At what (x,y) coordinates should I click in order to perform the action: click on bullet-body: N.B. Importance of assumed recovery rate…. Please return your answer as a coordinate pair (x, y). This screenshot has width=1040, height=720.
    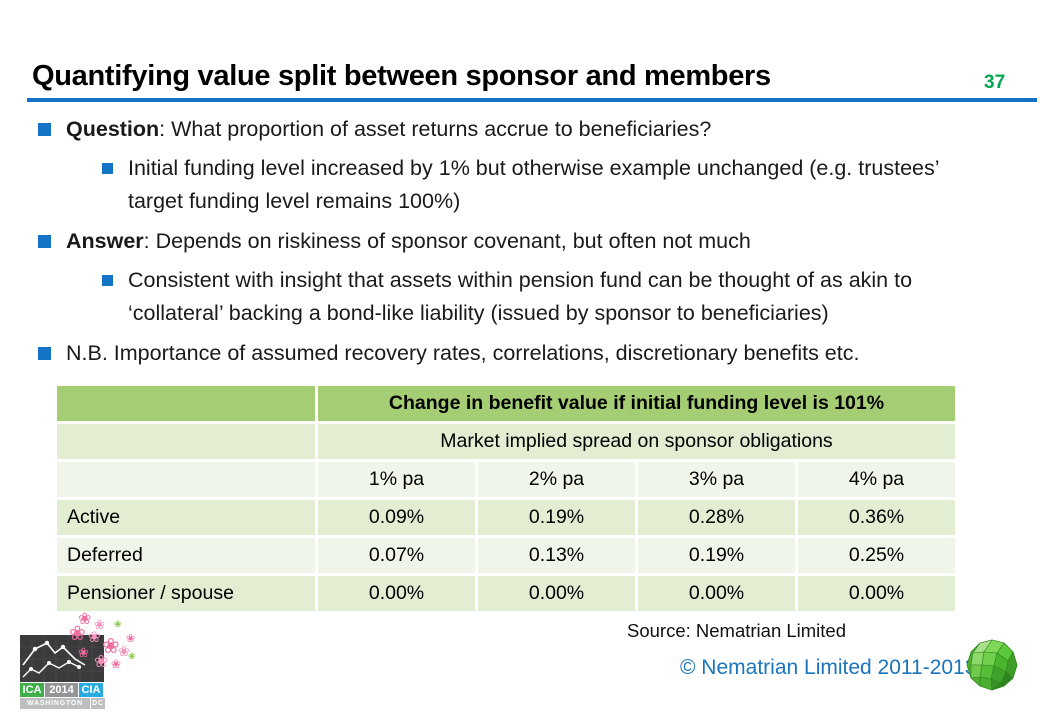
    Looking at the image, I should click on (463, 353).